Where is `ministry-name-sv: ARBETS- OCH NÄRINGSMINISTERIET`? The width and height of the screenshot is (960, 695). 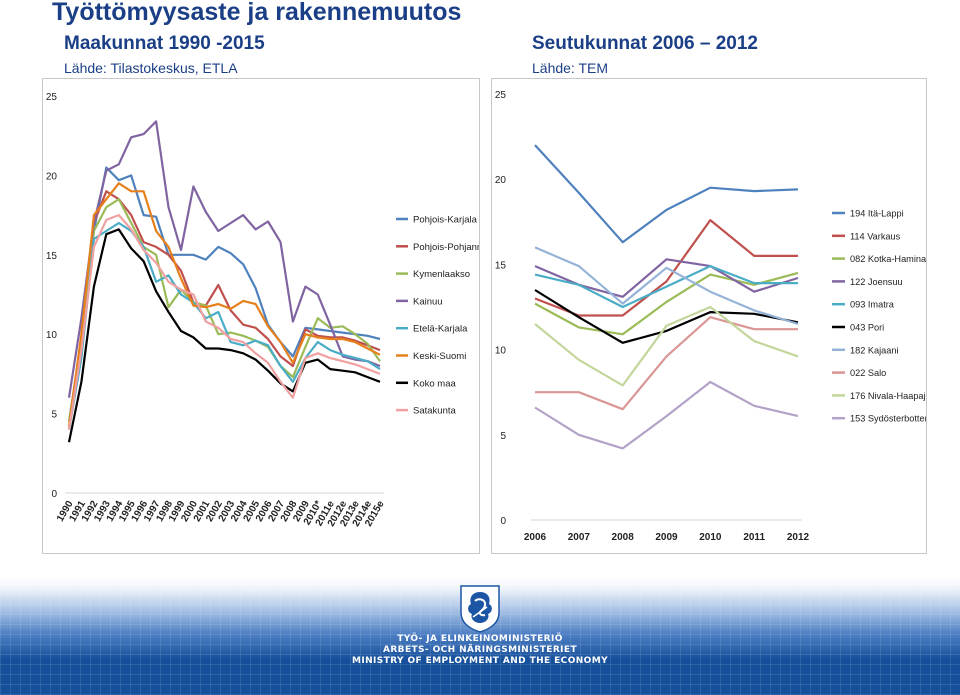 ministry-name-sv: ARBETS- OCH NÄRINGSMINISTERIET is located at coordinates (479, 650).